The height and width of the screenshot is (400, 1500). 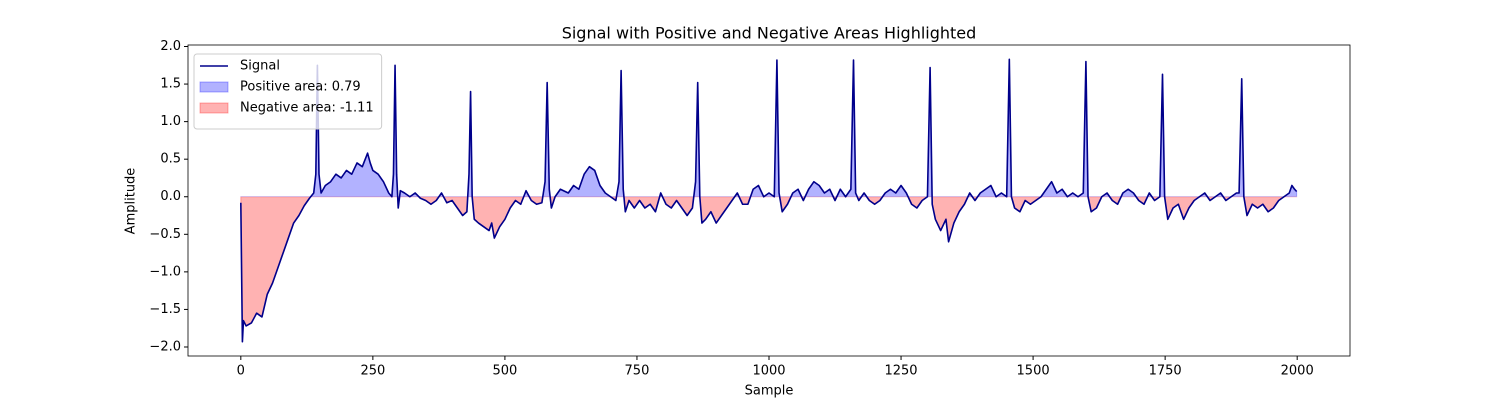 What do you see at coordinates (165, 234) in the screenshot?
I see `y-tick-label: −0.5` at bounding box center [165, 234].